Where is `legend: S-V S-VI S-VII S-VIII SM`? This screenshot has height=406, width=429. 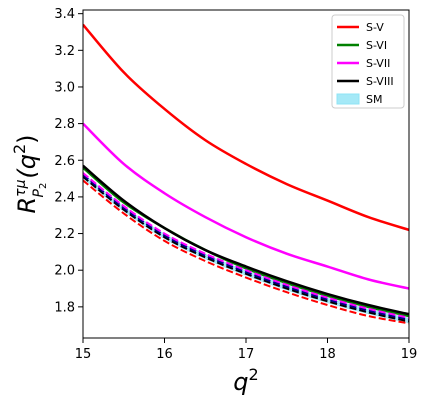 legend: S-V S-VI S-VII S-VIII SM is located at coordinates (368, 61).